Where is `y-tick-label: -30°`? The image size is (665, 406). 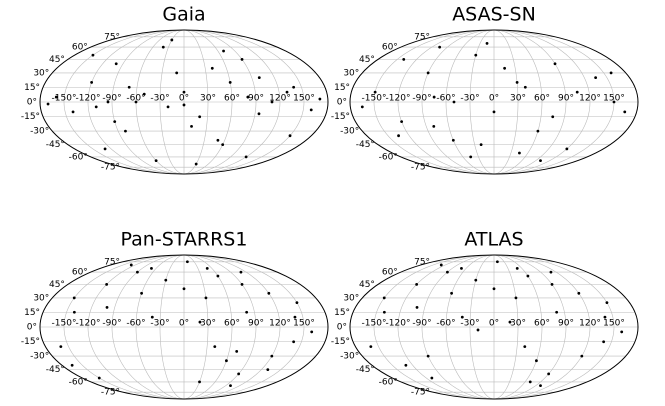 y-tick-label: -30° is located at coordinates (349, 132).